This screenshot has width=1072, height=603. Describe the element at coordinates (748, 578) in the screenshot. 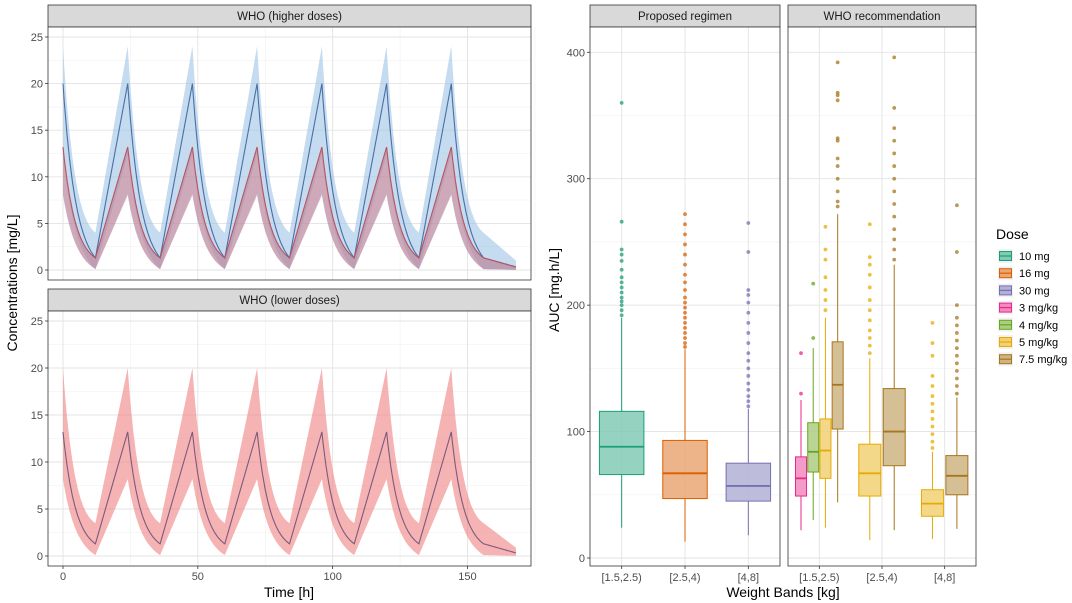

I see `x-tick-label: [4,8]` at that location.